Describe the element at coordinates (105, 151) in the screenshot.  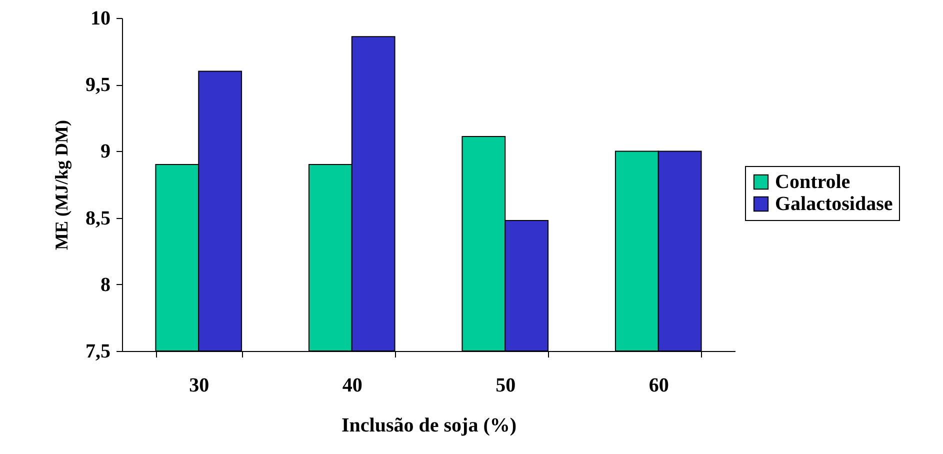
I see `y-tick-label: 9` at that location.